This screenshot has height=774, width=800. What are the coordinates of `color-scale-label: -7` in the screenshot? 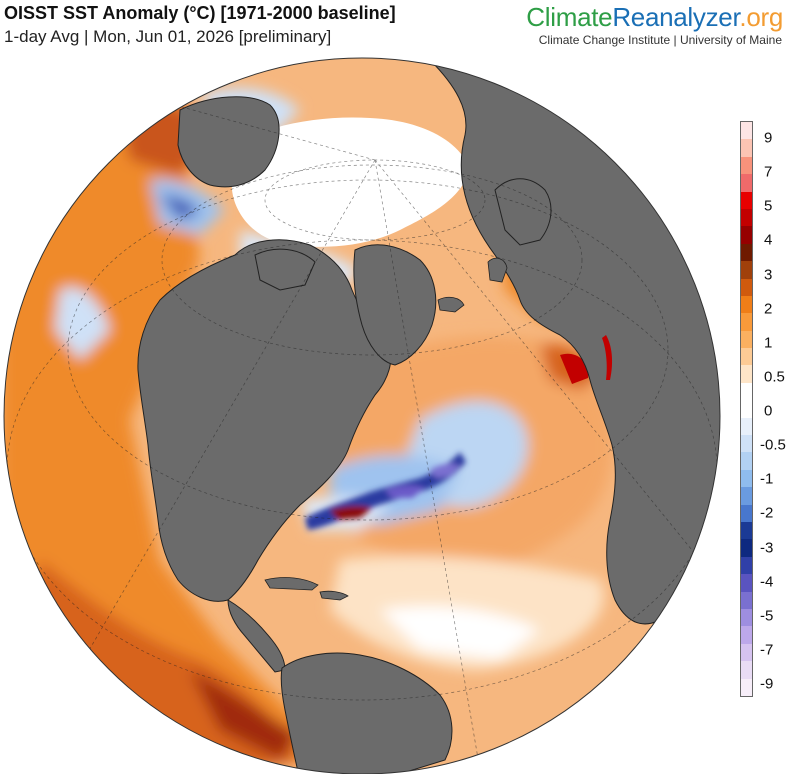 It's located at (767, 650).